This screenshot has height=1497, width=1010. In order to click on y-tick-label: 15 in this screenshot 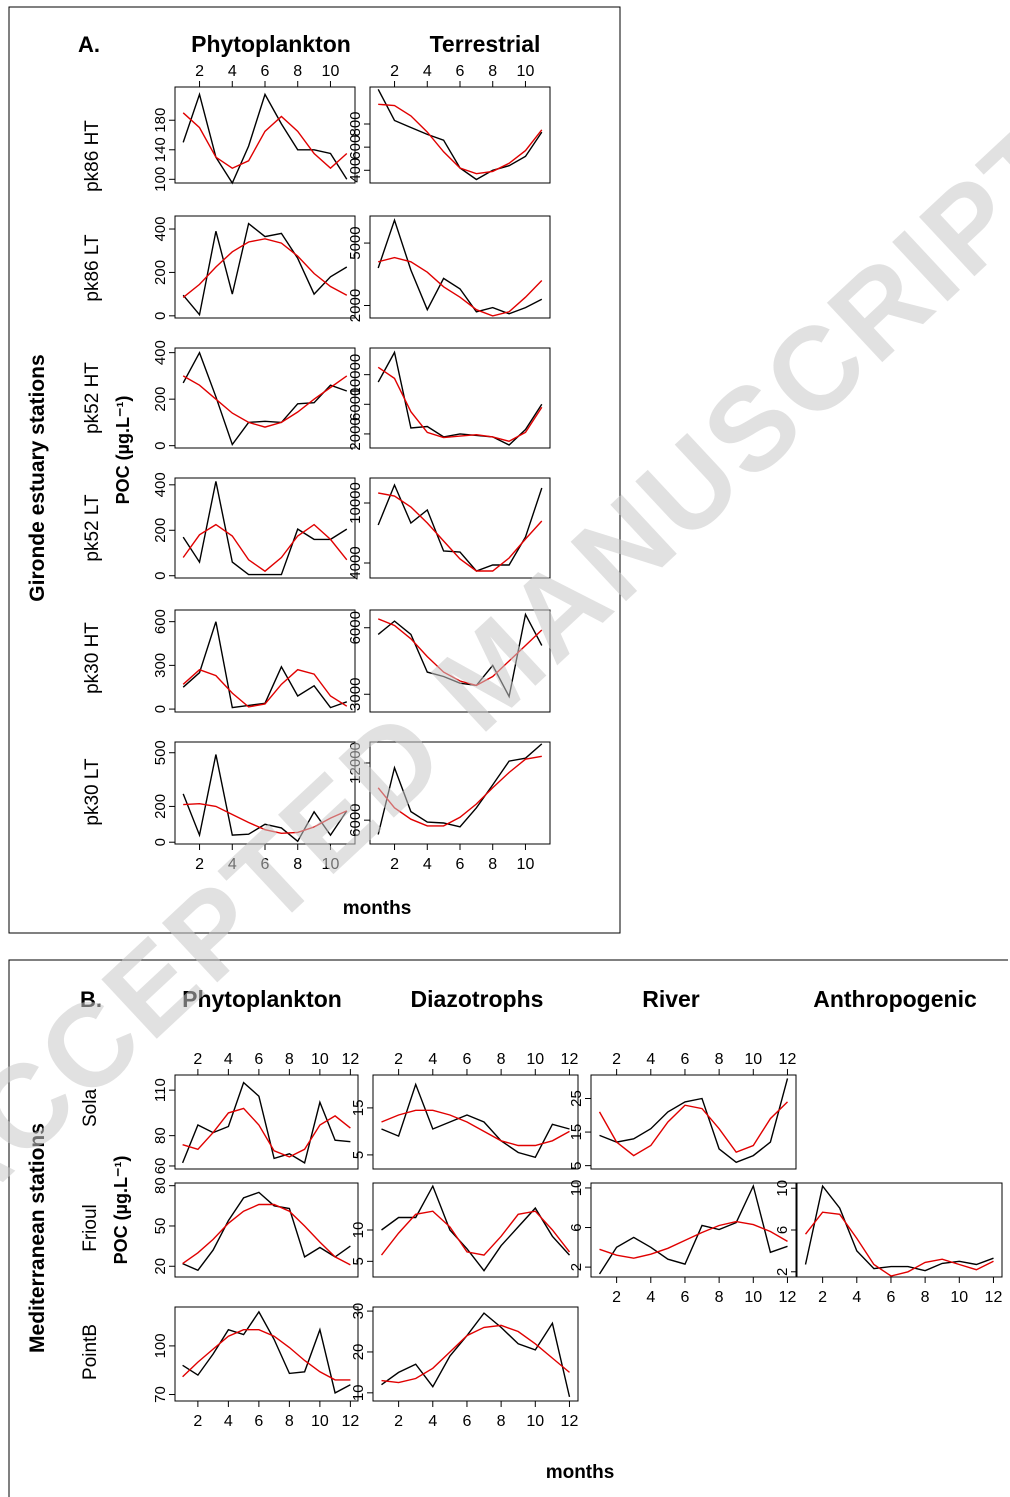, I will do `click(358, 1108)`.